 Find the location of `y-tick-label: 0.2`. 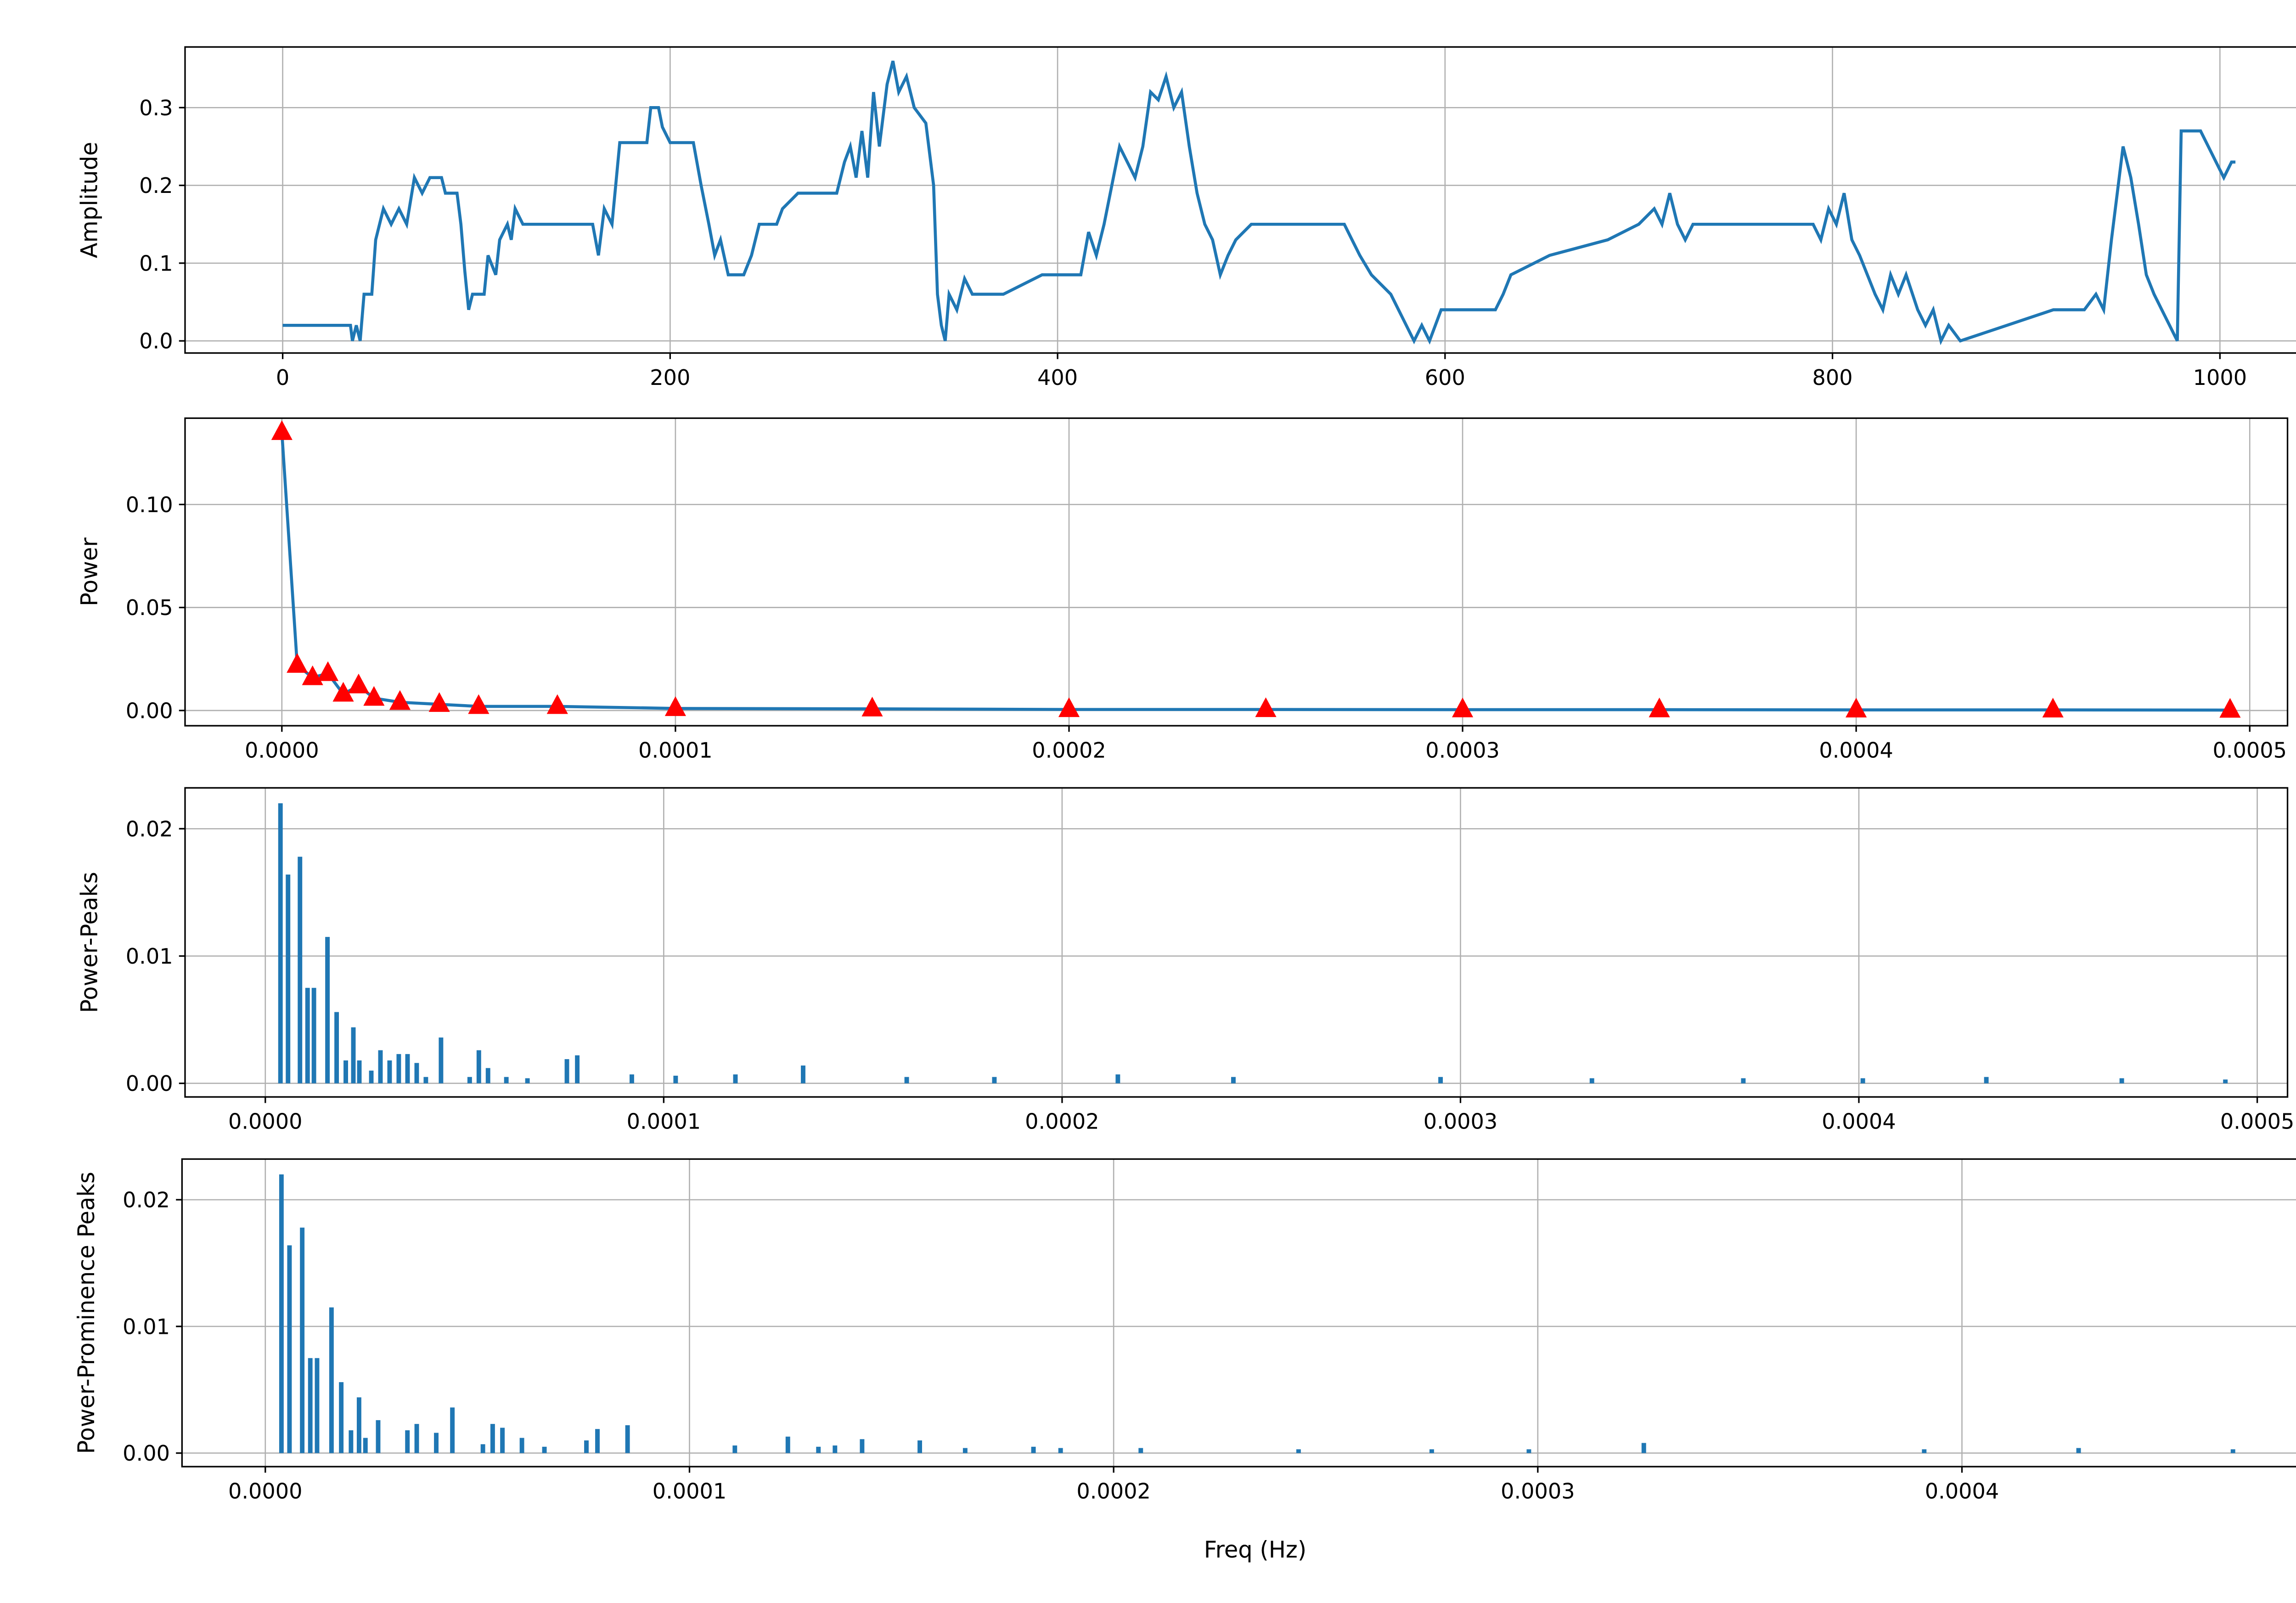

y-tick-label: 0.2 is located at coordinates (156, 185).